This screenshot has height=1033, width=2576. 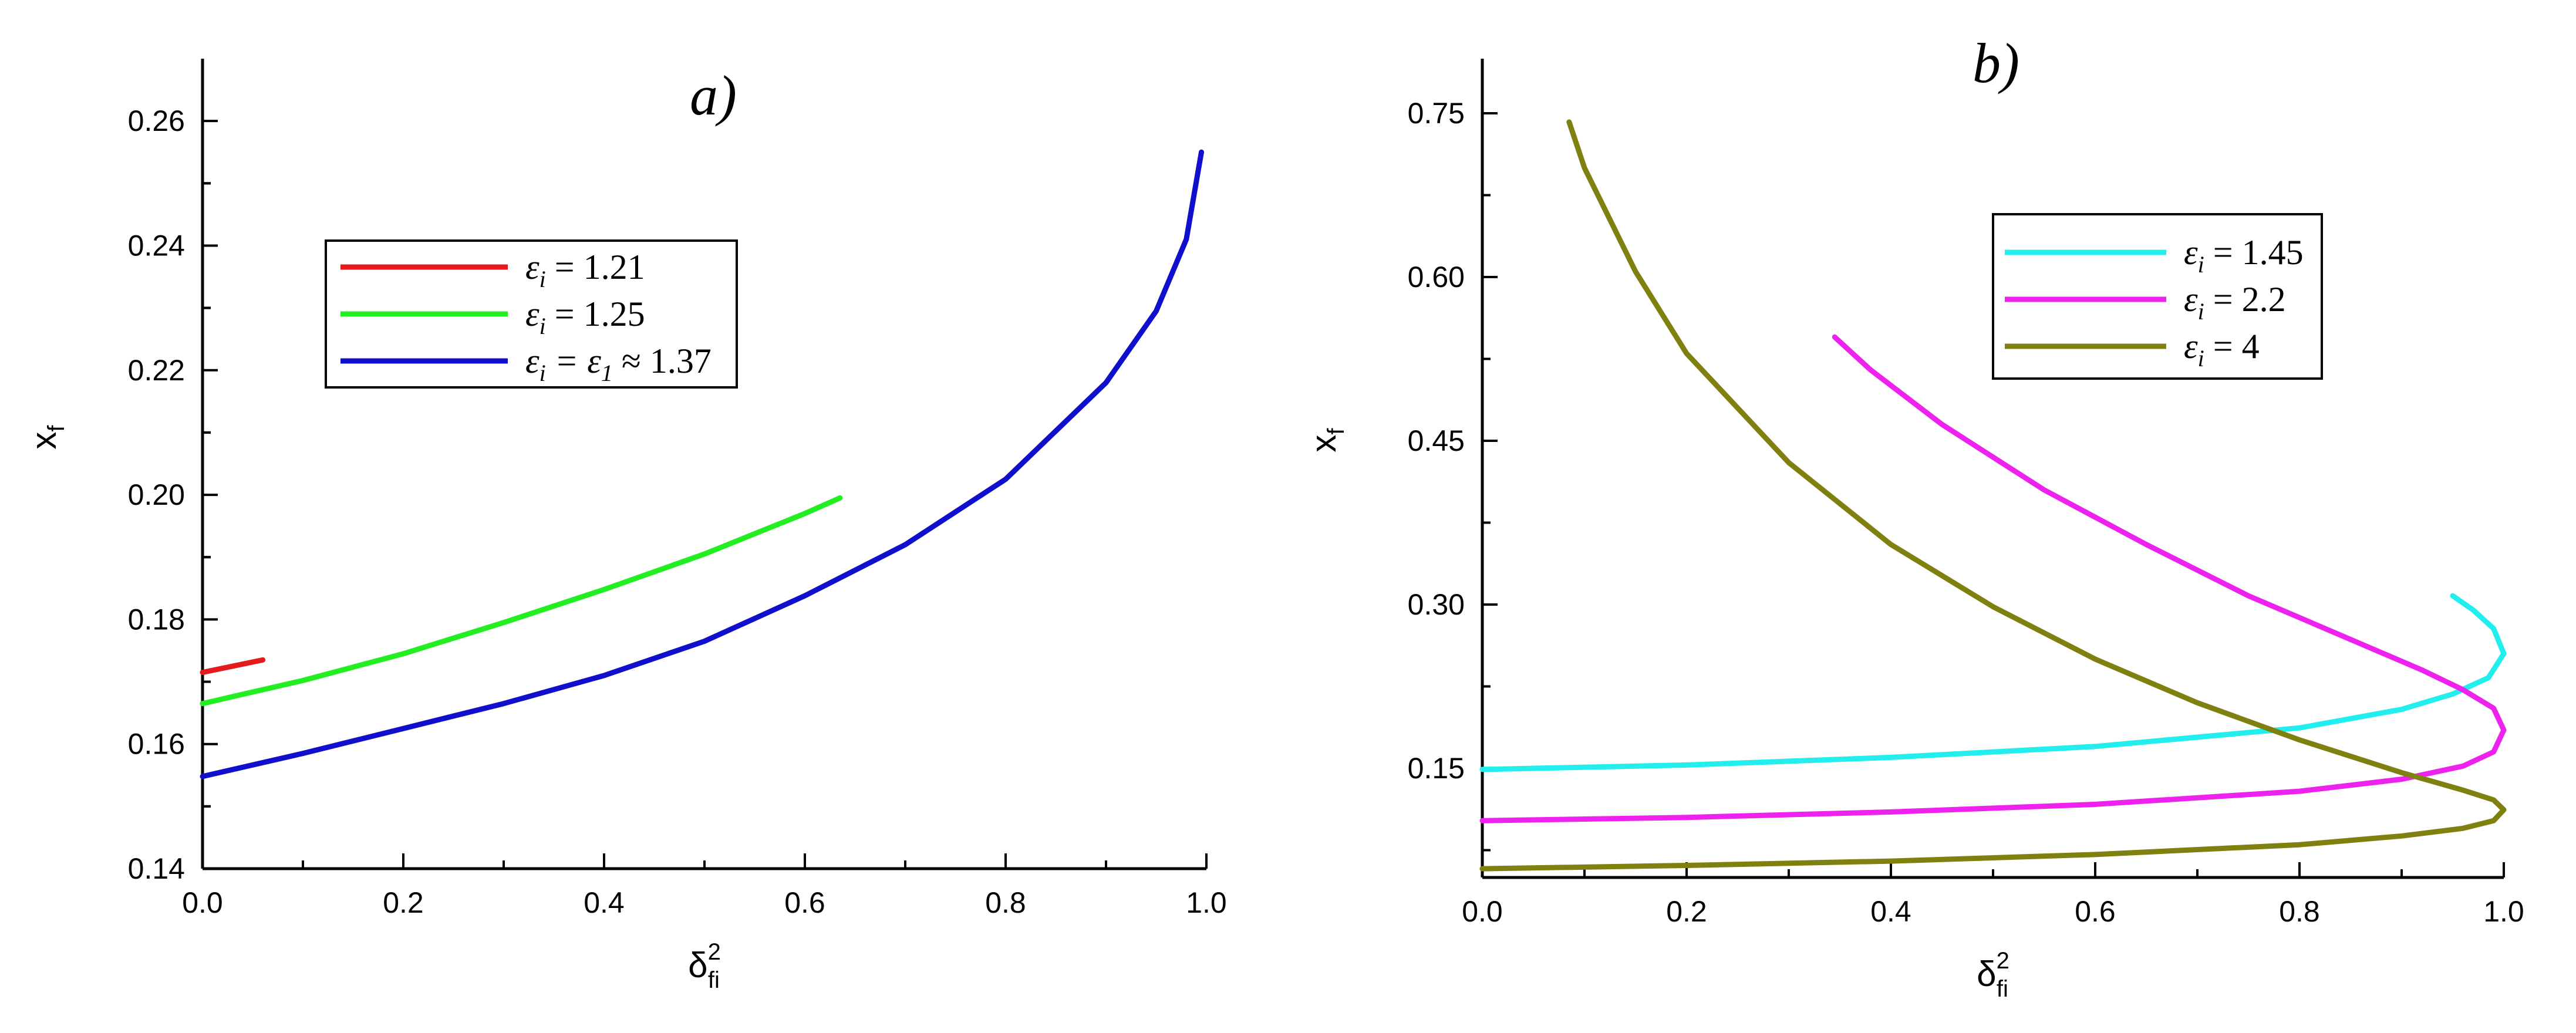 What do you see at coordinates (573, 361) in the screenshot?
I see `legend-text-part: = ε` at bounding box center [573, 361].